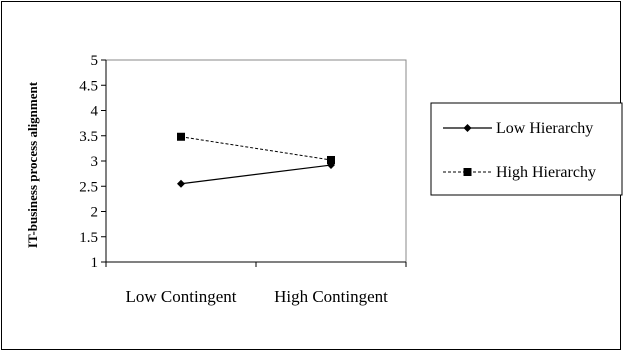 The height and width of the screenshot is (353, 624). Describe the element at coordinates (331, 296) in the screenshot. I see `x-category-label-high: High Contingent` at that location.